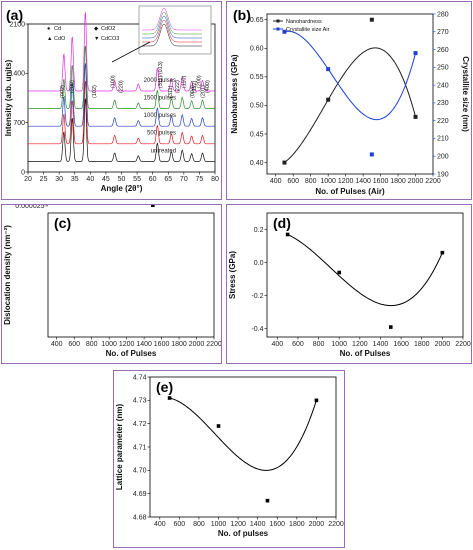 The height and width of the screenshot is (550, 473). What do you see at coordinates (257, 49) in the screenshot?
I see `y-tick-label: 0.60` at bounding box center [257, 49].